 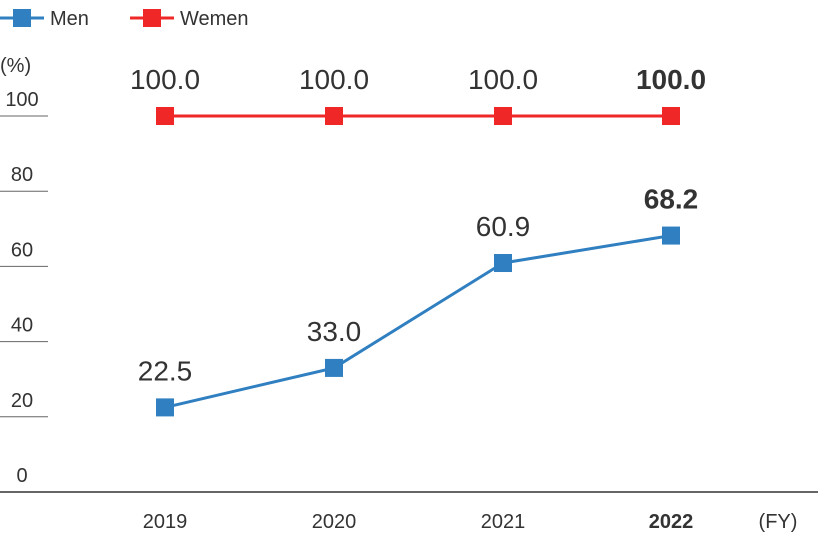 What do you see at coordinates (165, 522) in the screenshot?
I see `x-tick-label: 2019` at bounding box center [165, 522].